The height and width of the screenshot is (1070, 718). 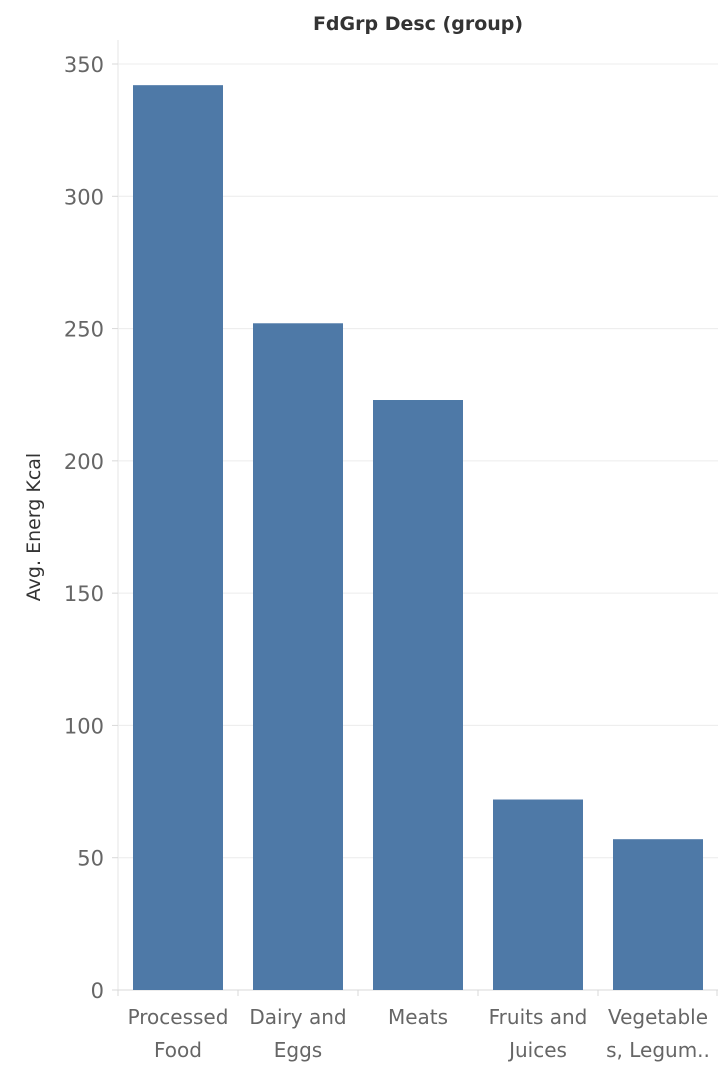 I want to click on x-tick-label: Processed Food, so click(x=178, y=1033).